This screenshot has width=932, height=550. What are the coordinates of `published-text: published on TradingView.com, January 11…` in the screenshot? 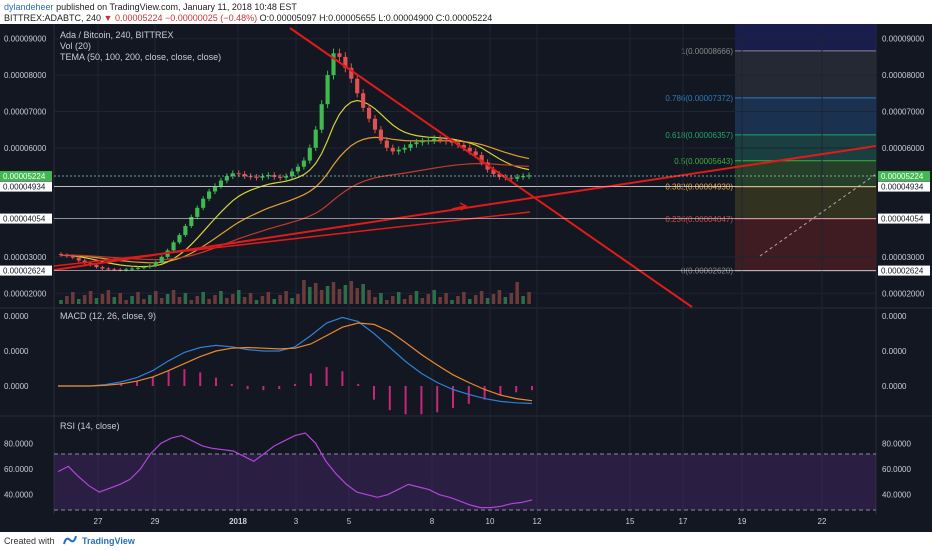 It's located at (176, 7).